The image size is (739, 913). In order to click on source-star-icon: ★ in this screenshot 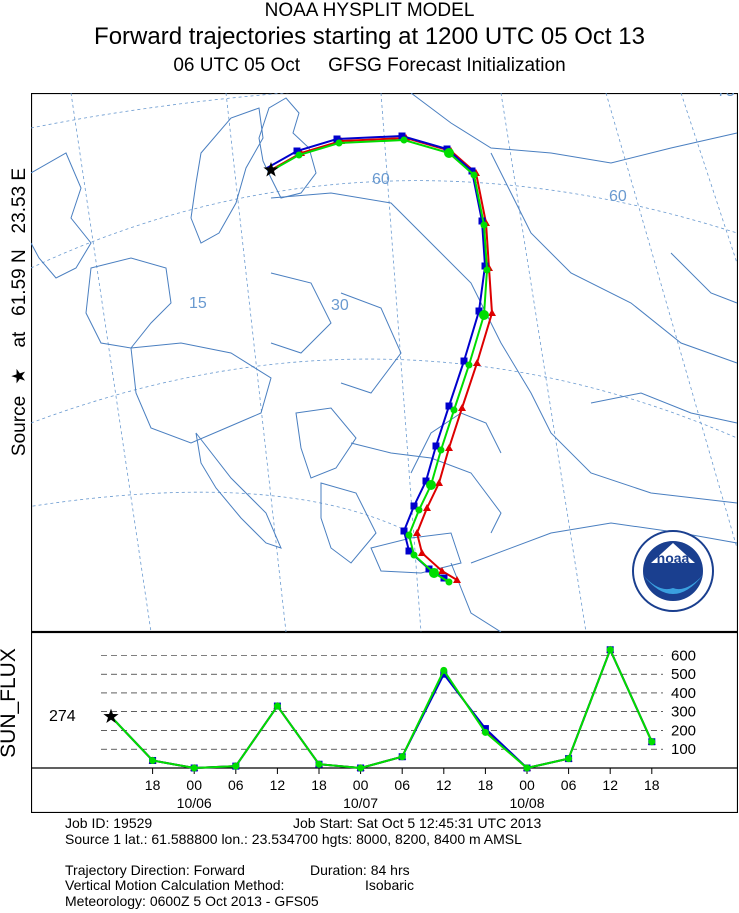, I will do `click(19, 376)`.